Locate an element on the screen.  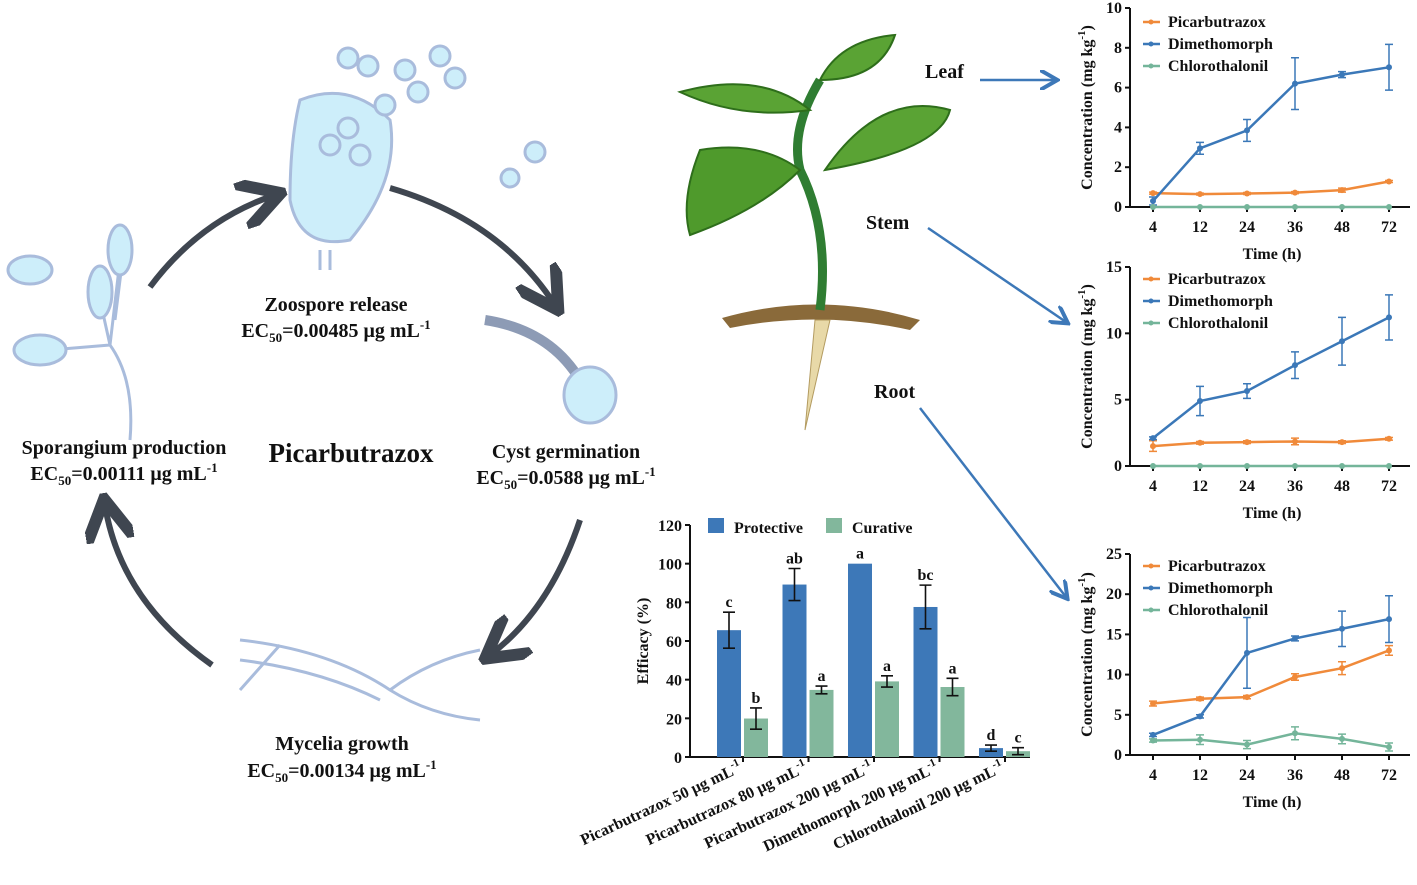
stage-name: Sporangium production is located at coordinates (124, 448).